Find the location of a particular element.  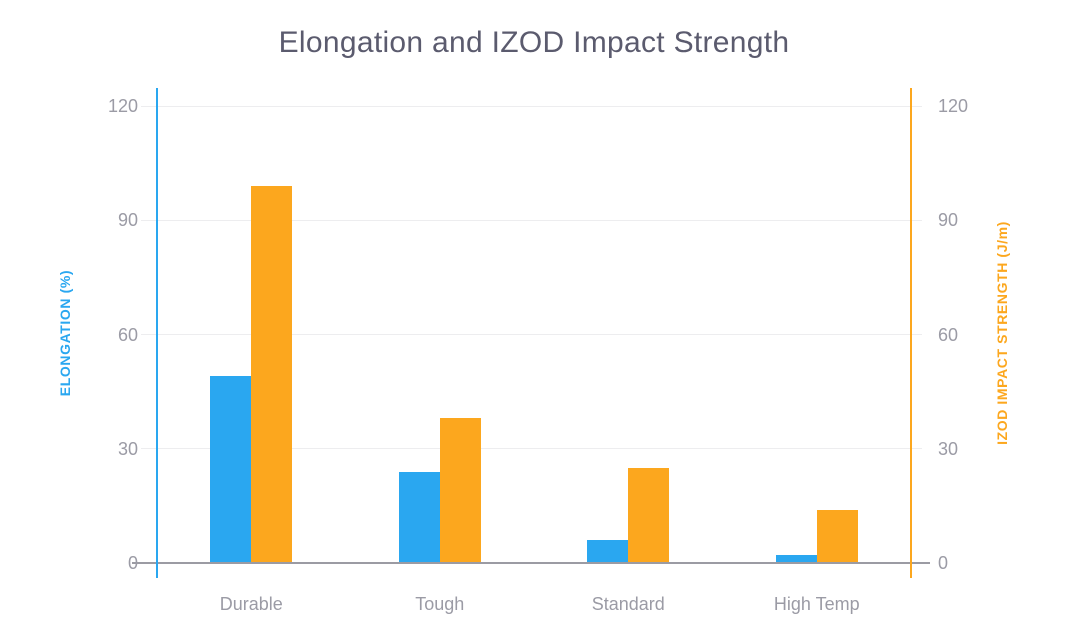

category-label-high-temp: High Temp is located at coordinates (816, 604).